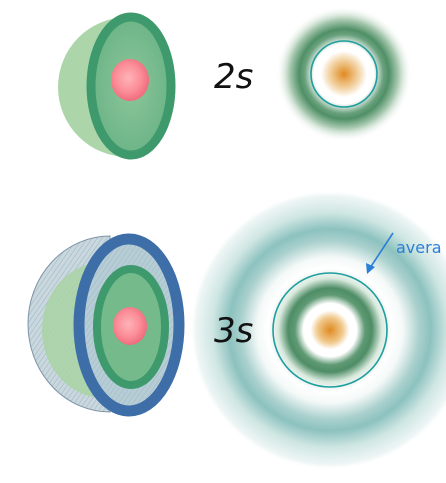 The height and width of the screenshot is (483, 446). I want to click on annotation-text: avera, so click(419, 247).